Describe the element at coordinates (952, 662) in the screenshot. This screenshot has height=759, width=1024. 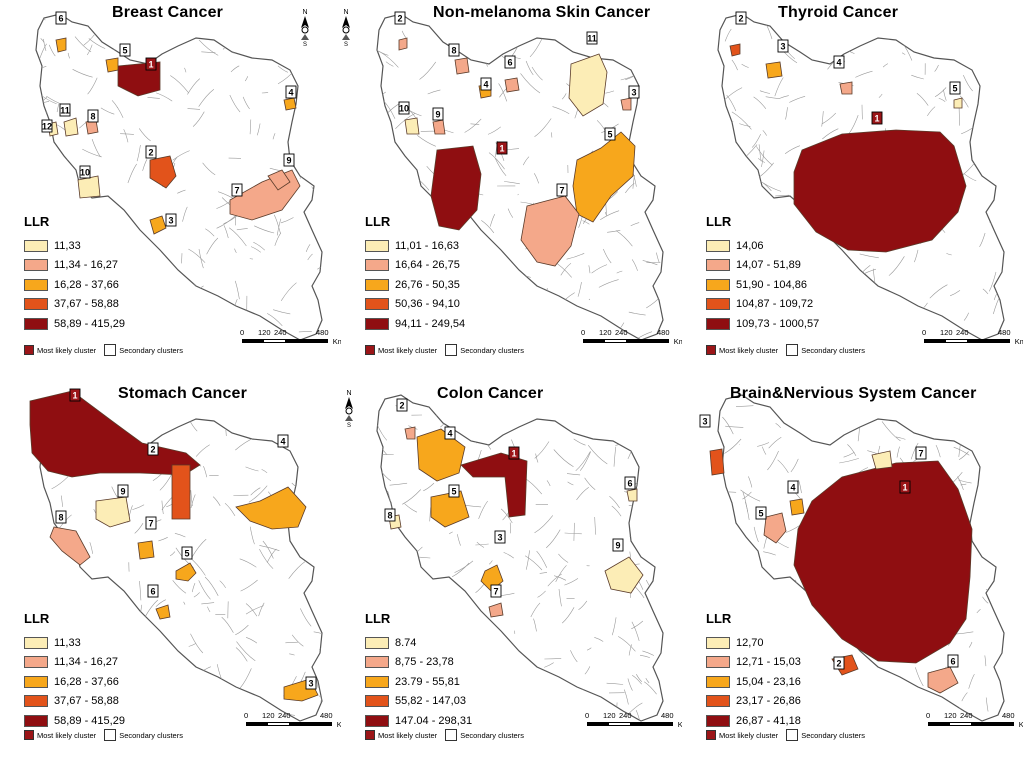
I see `svg-text: 6` at that location.